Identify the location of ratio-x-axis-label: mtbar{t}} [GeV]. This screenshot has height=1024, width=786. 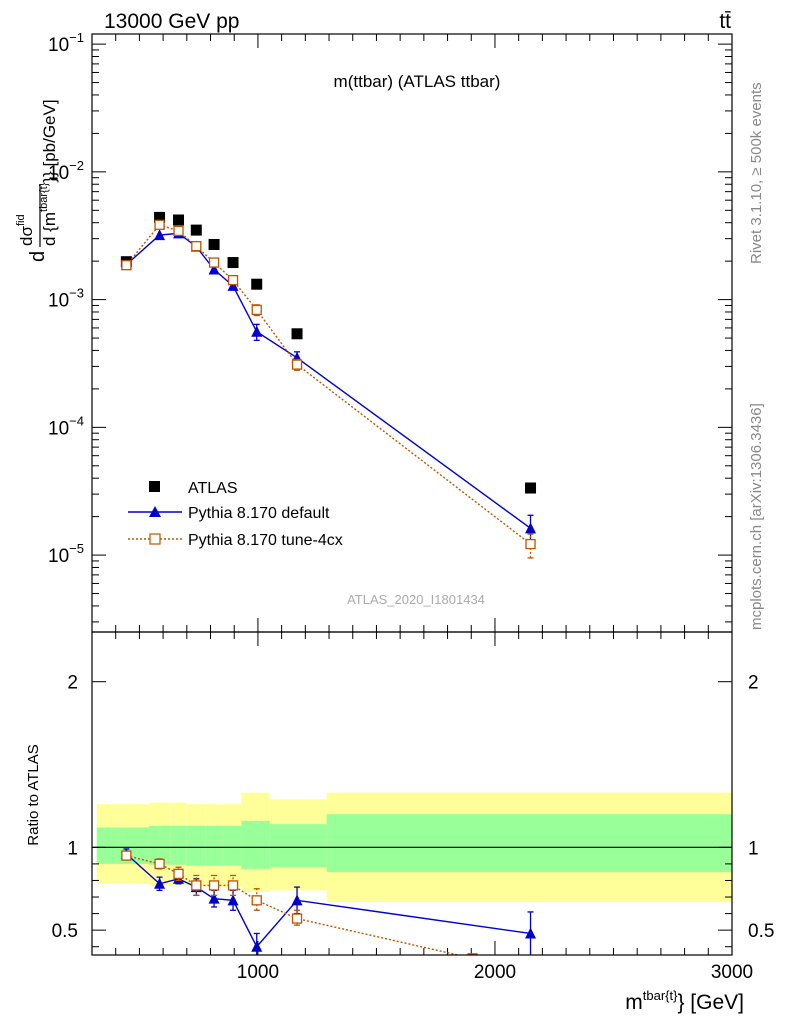
(684, 1001).